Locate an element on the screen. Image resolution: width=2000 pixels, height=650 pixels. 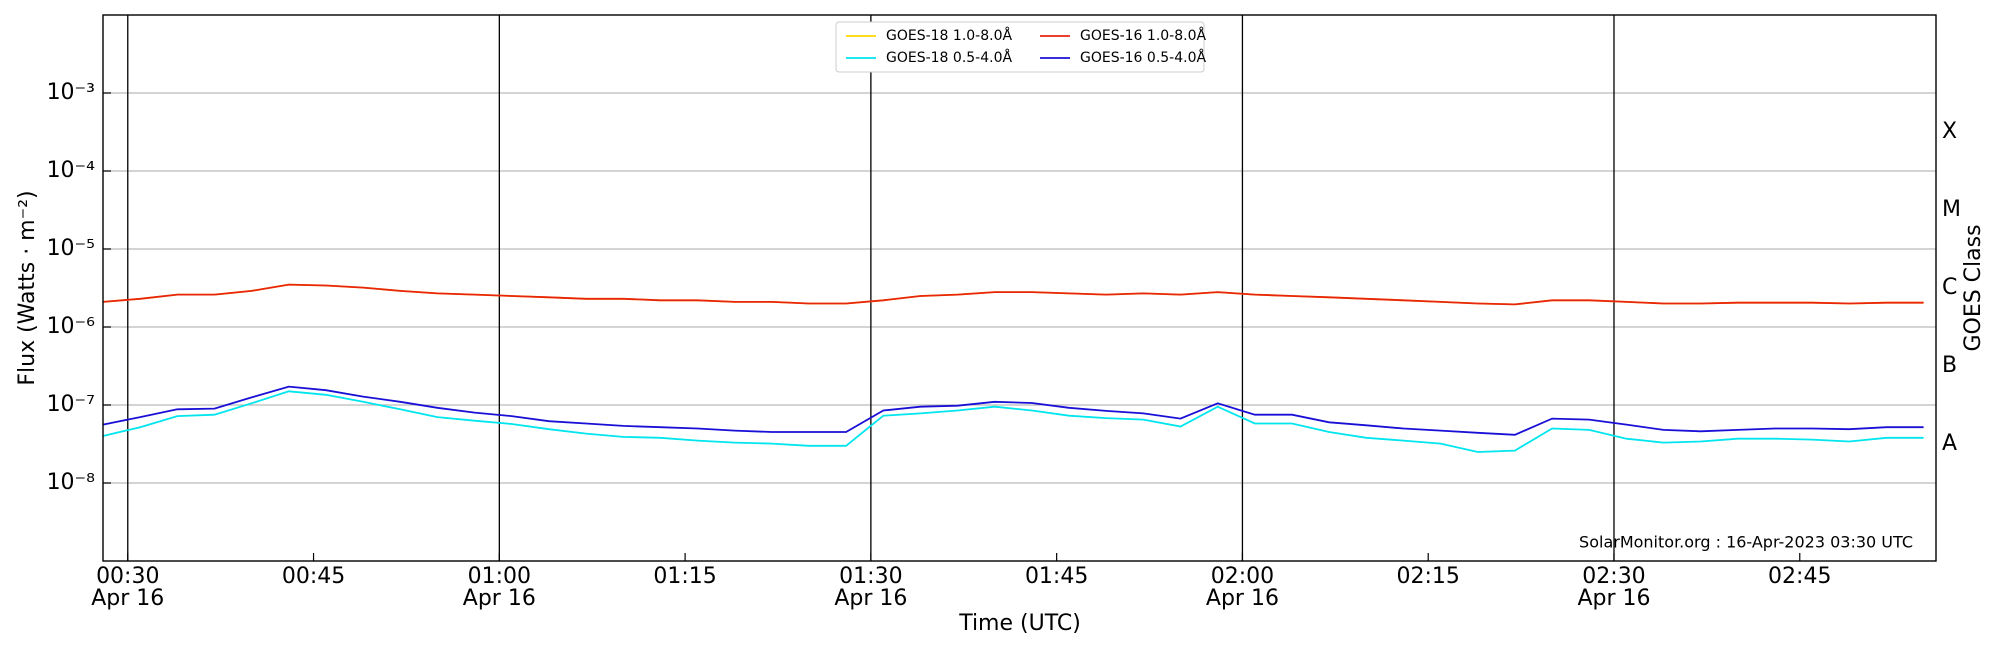
y-tick-label: 10⁻⁶ is located at coordinates (71, 326).